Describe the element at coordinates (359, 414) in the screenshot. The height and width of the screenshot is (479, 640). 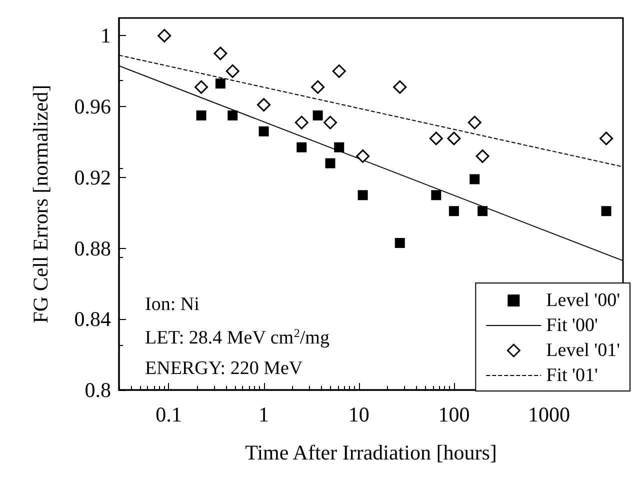
I see `x-tick-label: 10` at that location.